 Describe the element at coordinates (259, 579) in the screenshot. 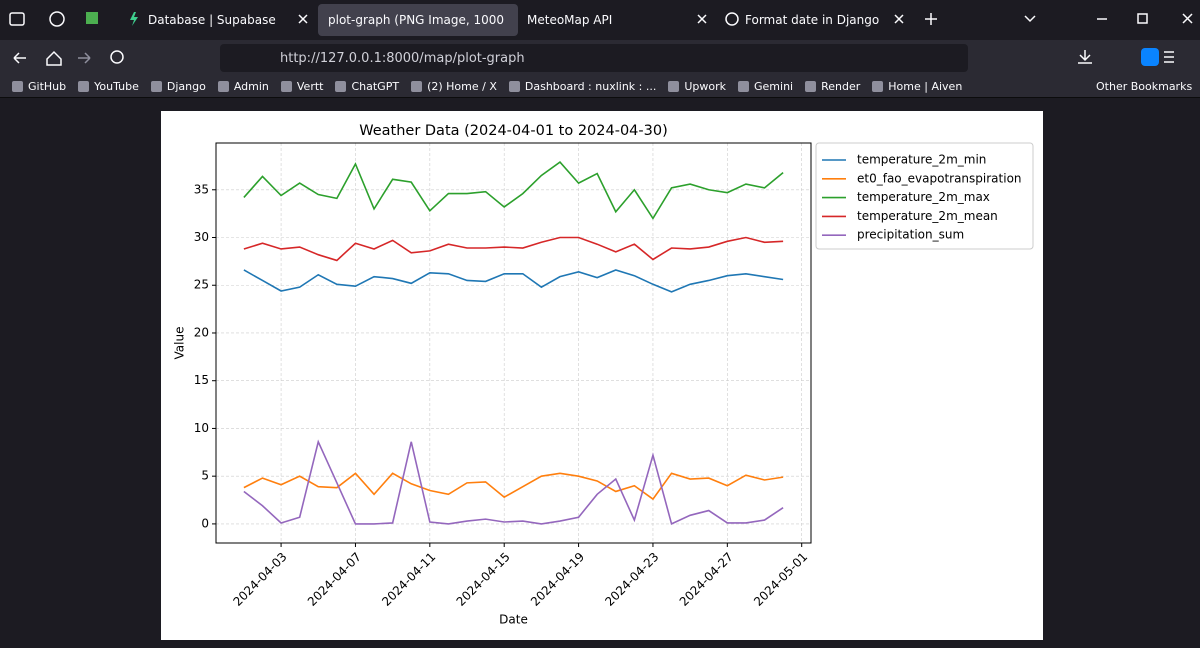

I see `x-tick-label: 2024-04-03` at that location.